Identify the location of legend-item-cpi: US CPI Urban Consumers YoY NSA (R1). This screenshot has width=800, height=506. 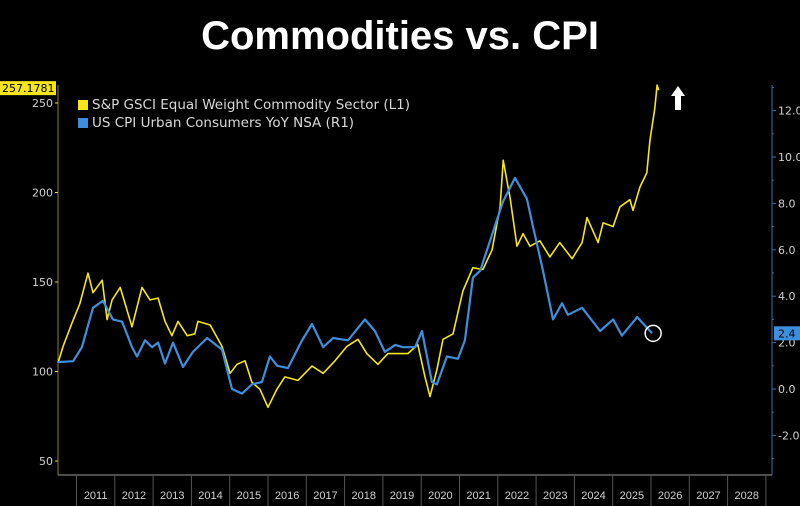
(244, 123).